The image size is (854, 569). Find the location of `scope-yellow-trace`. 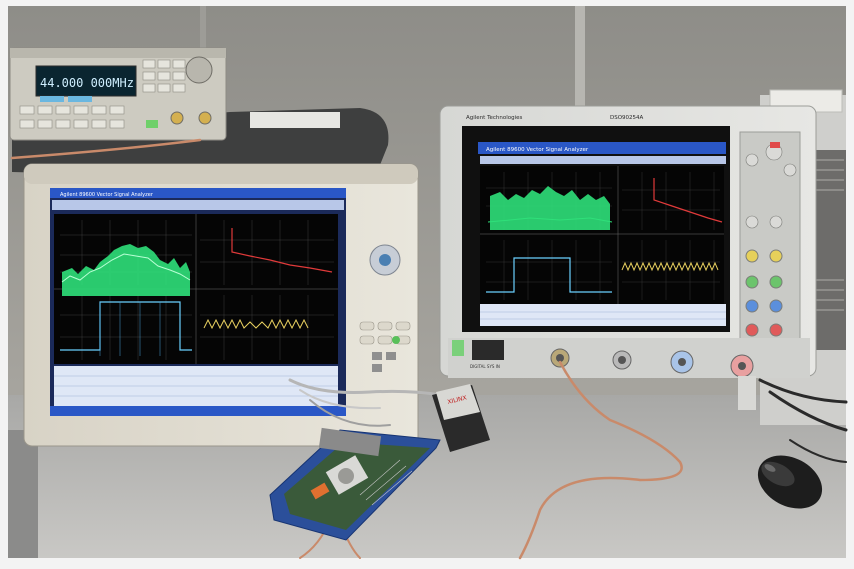

scope-yellow-trace is located at coordinates (670, 266).